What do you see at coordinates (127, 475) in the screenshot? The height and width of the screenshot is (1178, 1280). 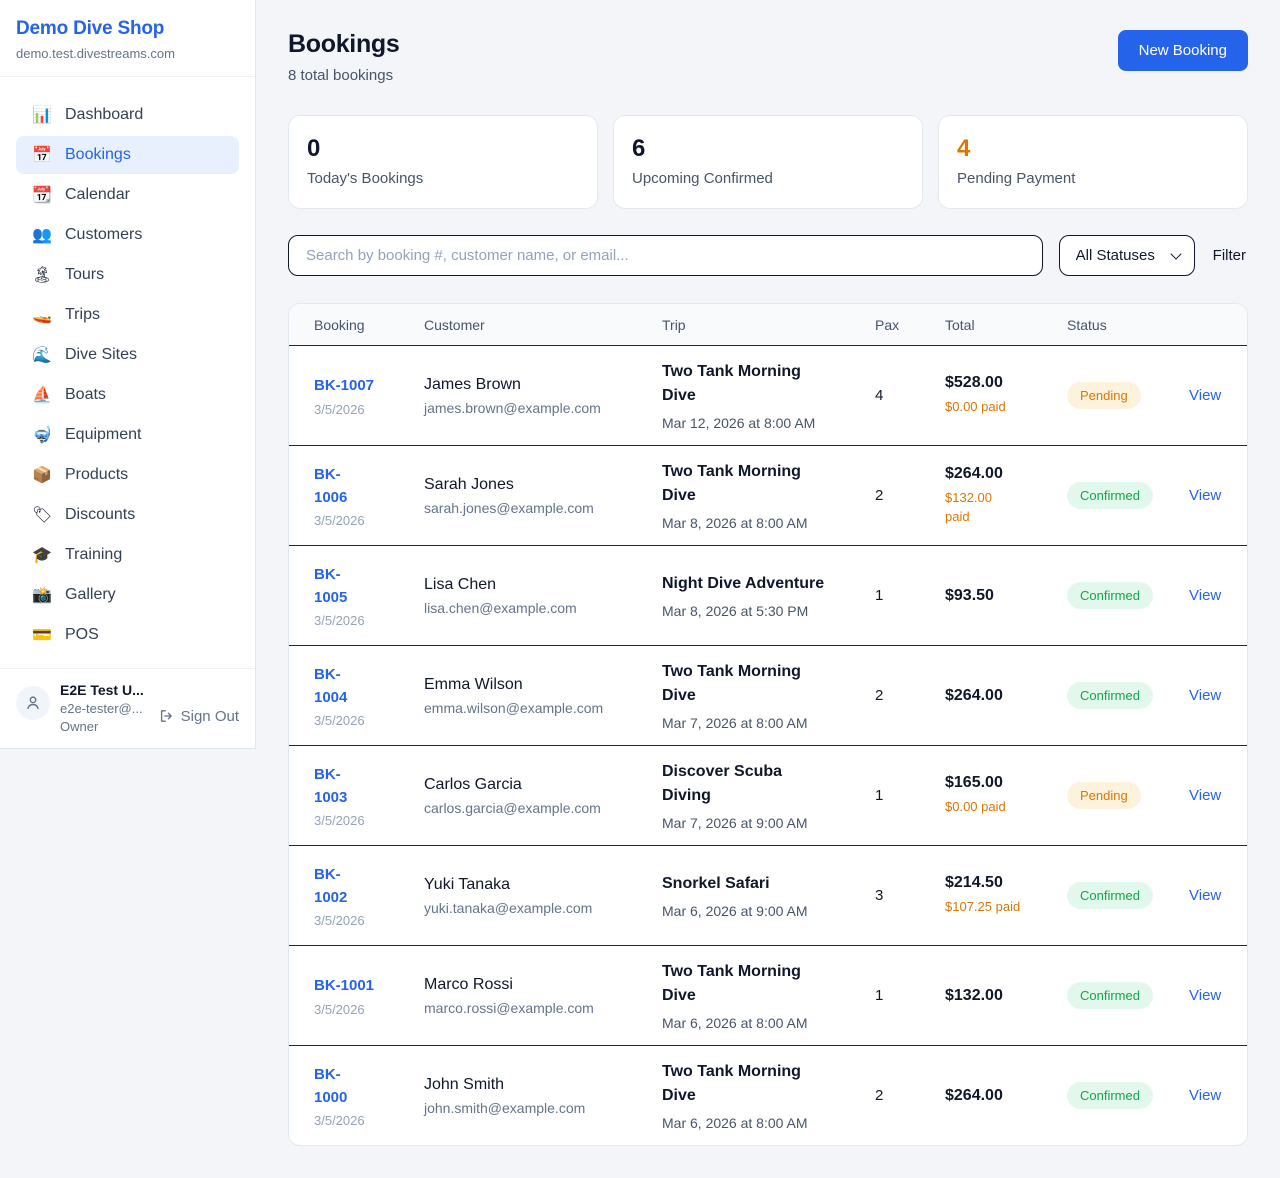 I see `sidebar-item-products: 📦 Products` at bounding box center [127, 475].